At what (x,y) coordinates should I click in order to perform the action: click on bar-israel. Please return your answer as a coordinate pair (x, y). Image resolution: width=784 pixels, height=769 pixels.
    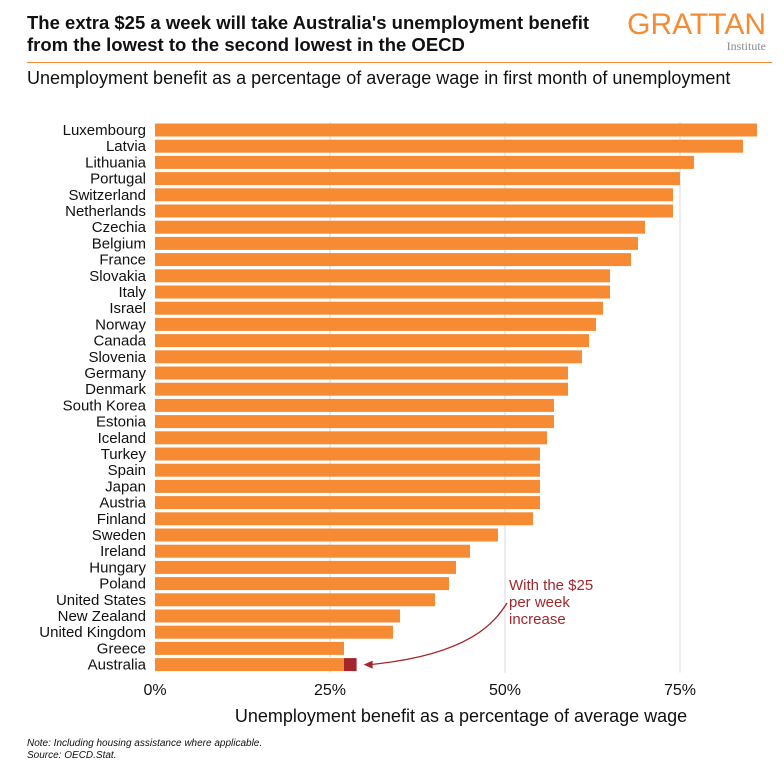
    Looking at the image, I should click on (379, 308).